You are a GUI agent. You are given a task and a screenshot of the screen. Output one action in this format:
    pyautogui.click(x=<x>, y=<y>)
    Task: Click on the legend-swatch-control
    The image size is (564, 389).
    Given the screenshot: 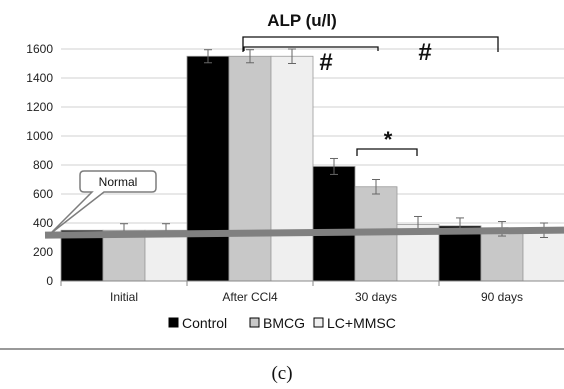 What is the action you would take?
    pyautogui.click(x=173, y=322)
    